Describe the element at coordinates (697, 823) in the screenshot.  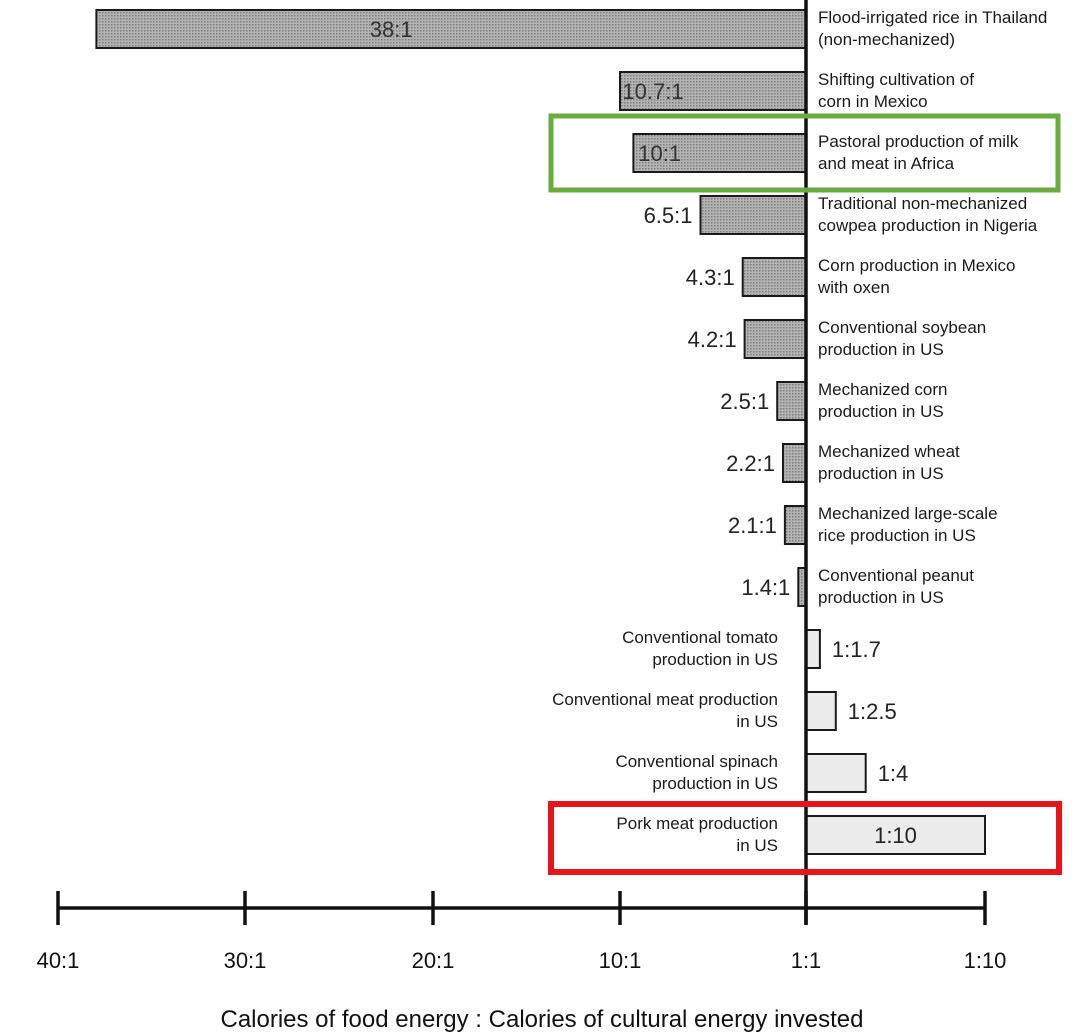
I see `category-label-line: Pork meat production` at that location.